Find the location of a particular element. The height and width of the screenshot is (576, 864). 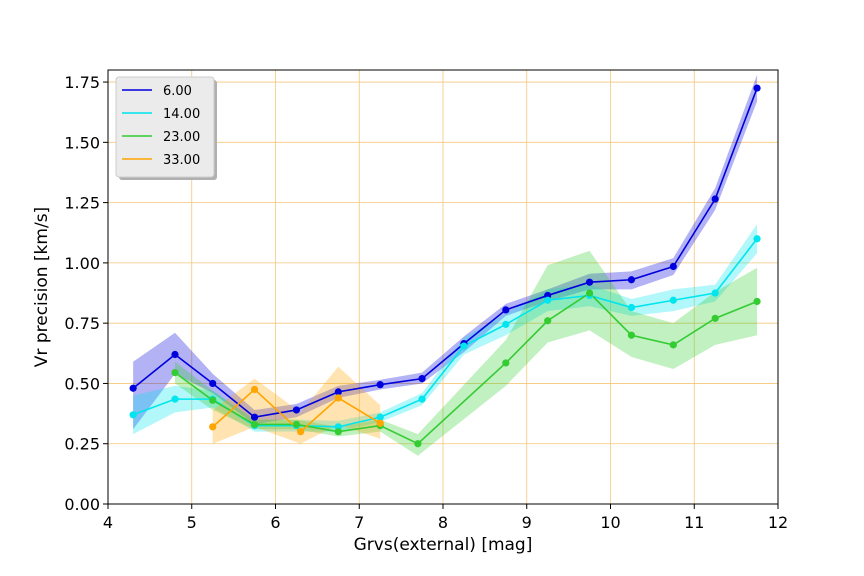

x-tick-label: 4 is located at coordinates (108, 522).